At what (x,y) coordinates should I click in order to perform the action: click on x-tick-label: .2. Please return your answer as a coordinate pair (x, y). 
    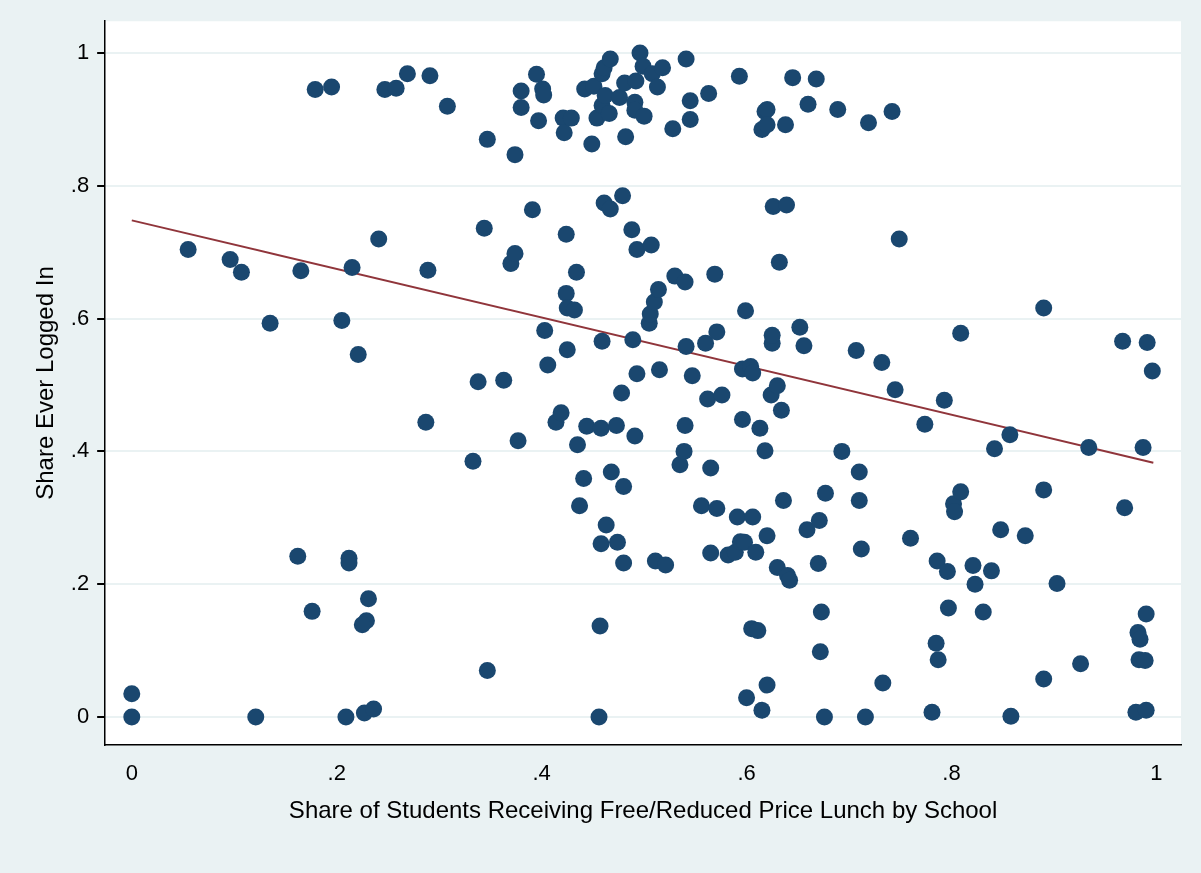
    Looking at the image, I should click on (336, 773).